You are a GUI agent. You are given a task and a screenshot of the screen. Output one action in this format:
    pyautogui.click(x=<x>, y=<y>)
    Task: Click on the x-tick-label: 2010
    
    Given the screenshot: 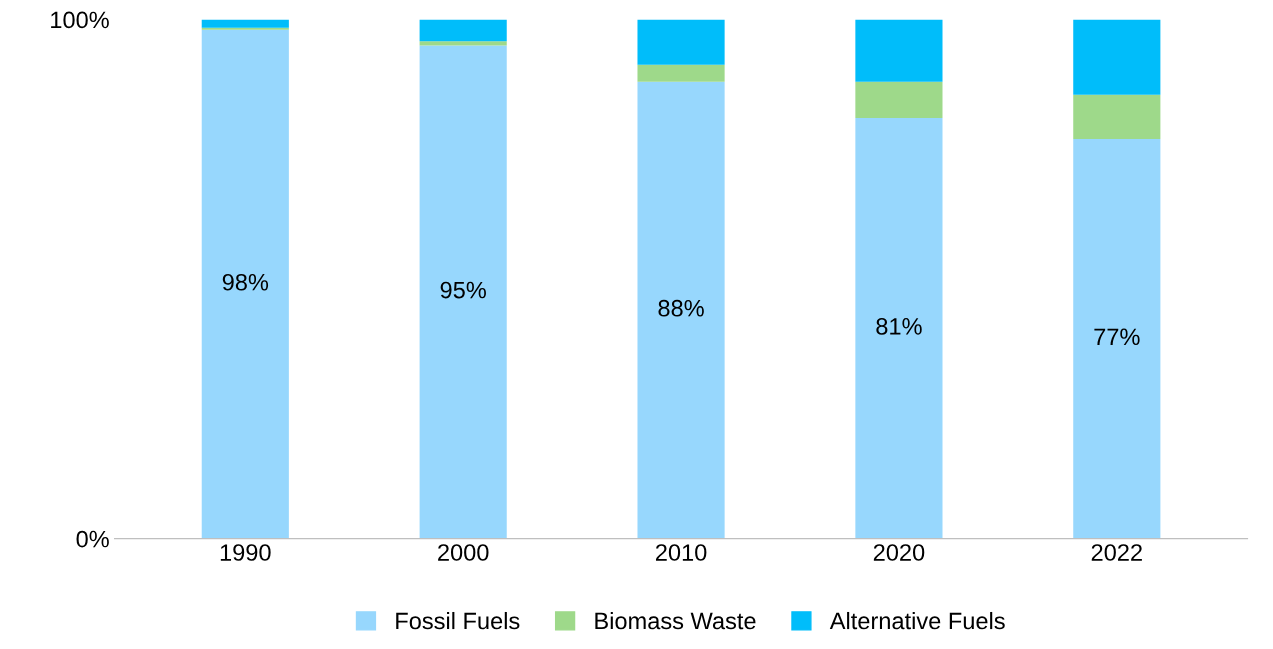 What is the action you would take?
    pyautogui.click(x=681, y=552)
    